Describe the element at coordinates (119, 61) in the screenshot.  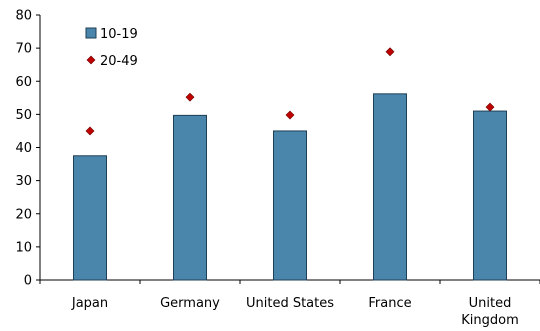
I see `legend-label-20-49: 20-49` at that location.